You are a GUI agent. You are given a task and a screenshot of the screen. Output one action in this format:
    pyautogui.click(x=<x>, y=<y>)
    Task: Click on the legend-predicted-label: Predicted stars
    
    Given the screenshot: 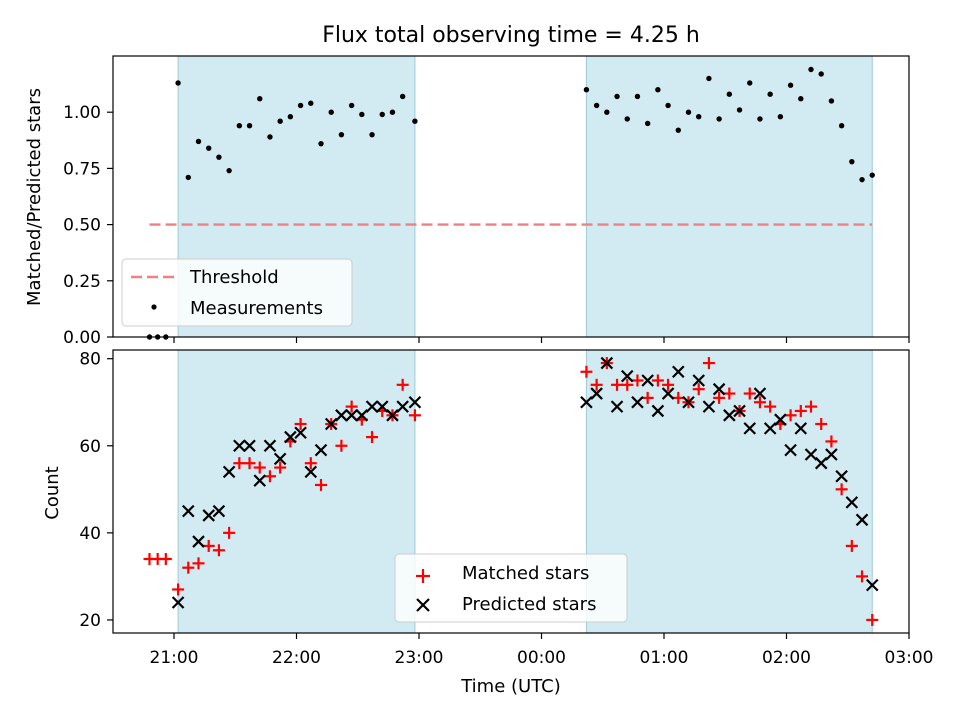 What is the action you would take?
    pyautogui.click(x=529, y=604)
    